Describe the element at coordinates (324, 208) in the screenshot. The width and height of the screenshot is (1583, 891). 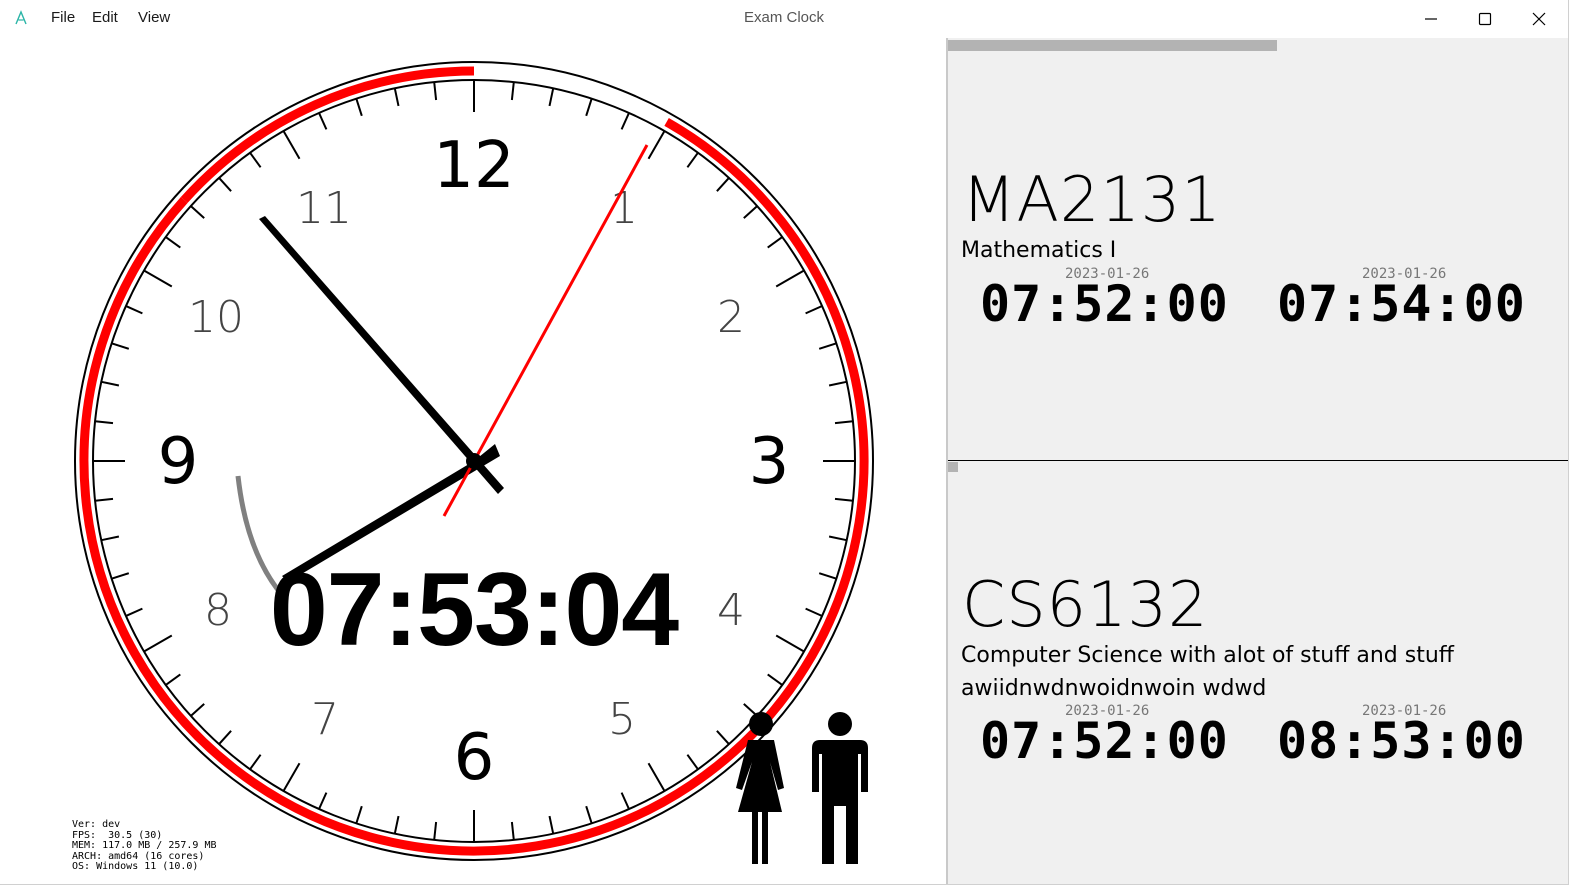
I see `hour-numeral-11: 11` at that location.